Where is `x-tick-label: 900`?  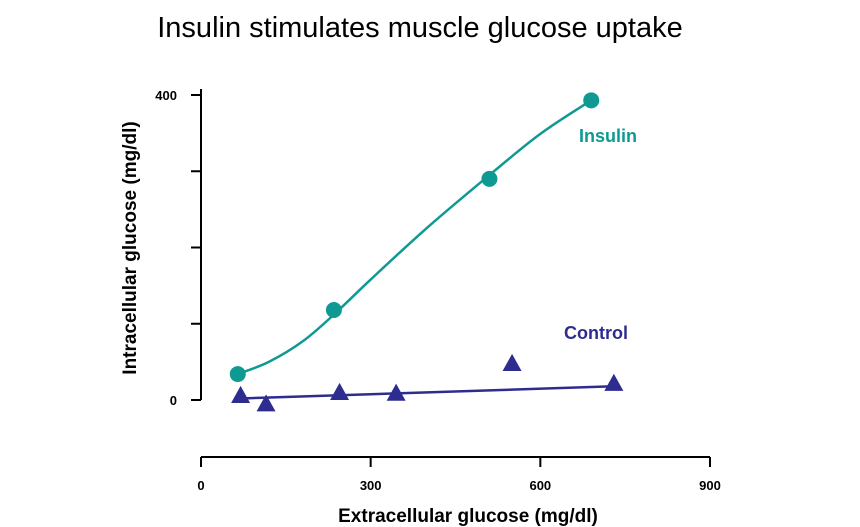
x-tick-label: 900 is located at coordinates (710, 485).